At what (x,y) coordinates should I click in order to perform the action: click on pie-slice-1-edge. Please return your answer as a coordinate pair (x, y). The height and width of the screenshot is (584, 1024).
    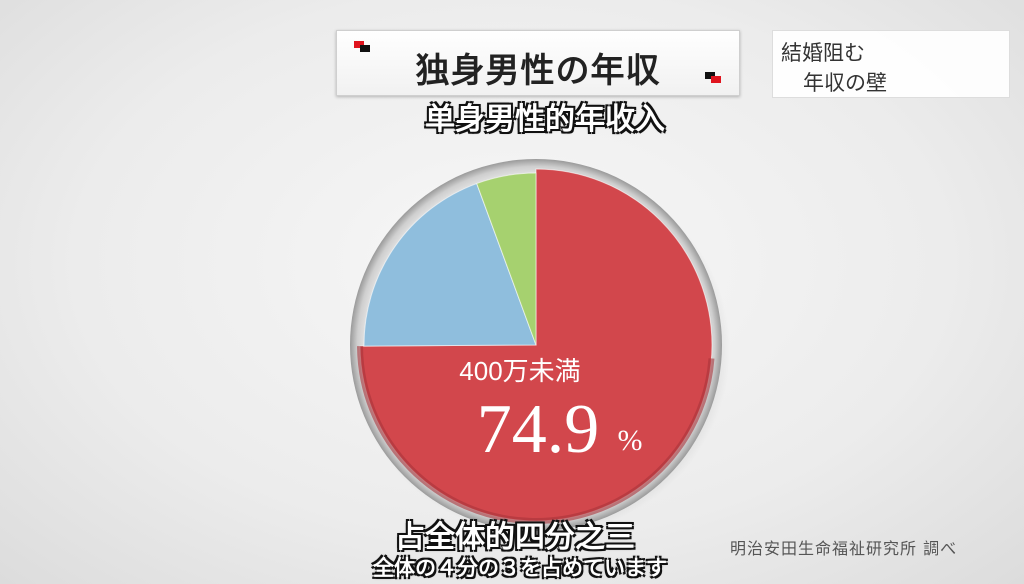
    Looking at the image, I should click on (536, 435).